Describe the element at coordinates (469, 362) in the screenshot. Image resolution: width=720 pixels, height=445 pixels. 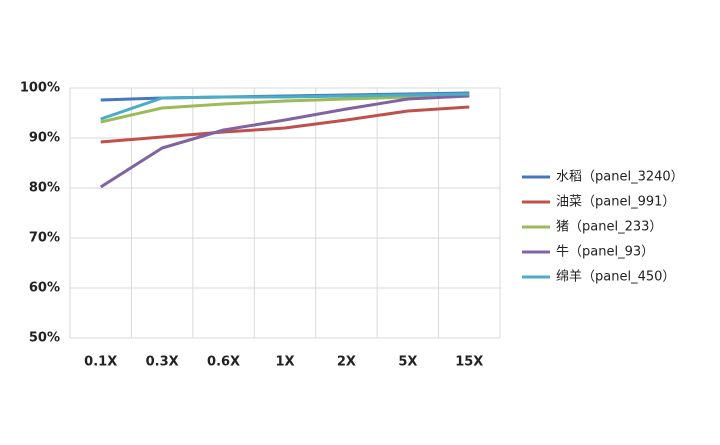
I see `x-tick-label: 15X` at that location.